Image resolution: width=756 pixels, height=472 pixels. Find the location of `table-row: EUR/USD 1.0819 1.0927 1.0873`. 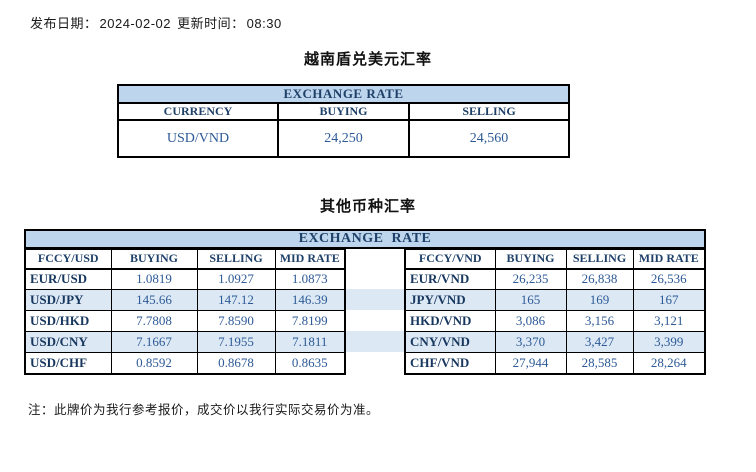

table-row: EUR/USD 1.0819 1.0927 1.0873 is located at coordinates (185, 279).